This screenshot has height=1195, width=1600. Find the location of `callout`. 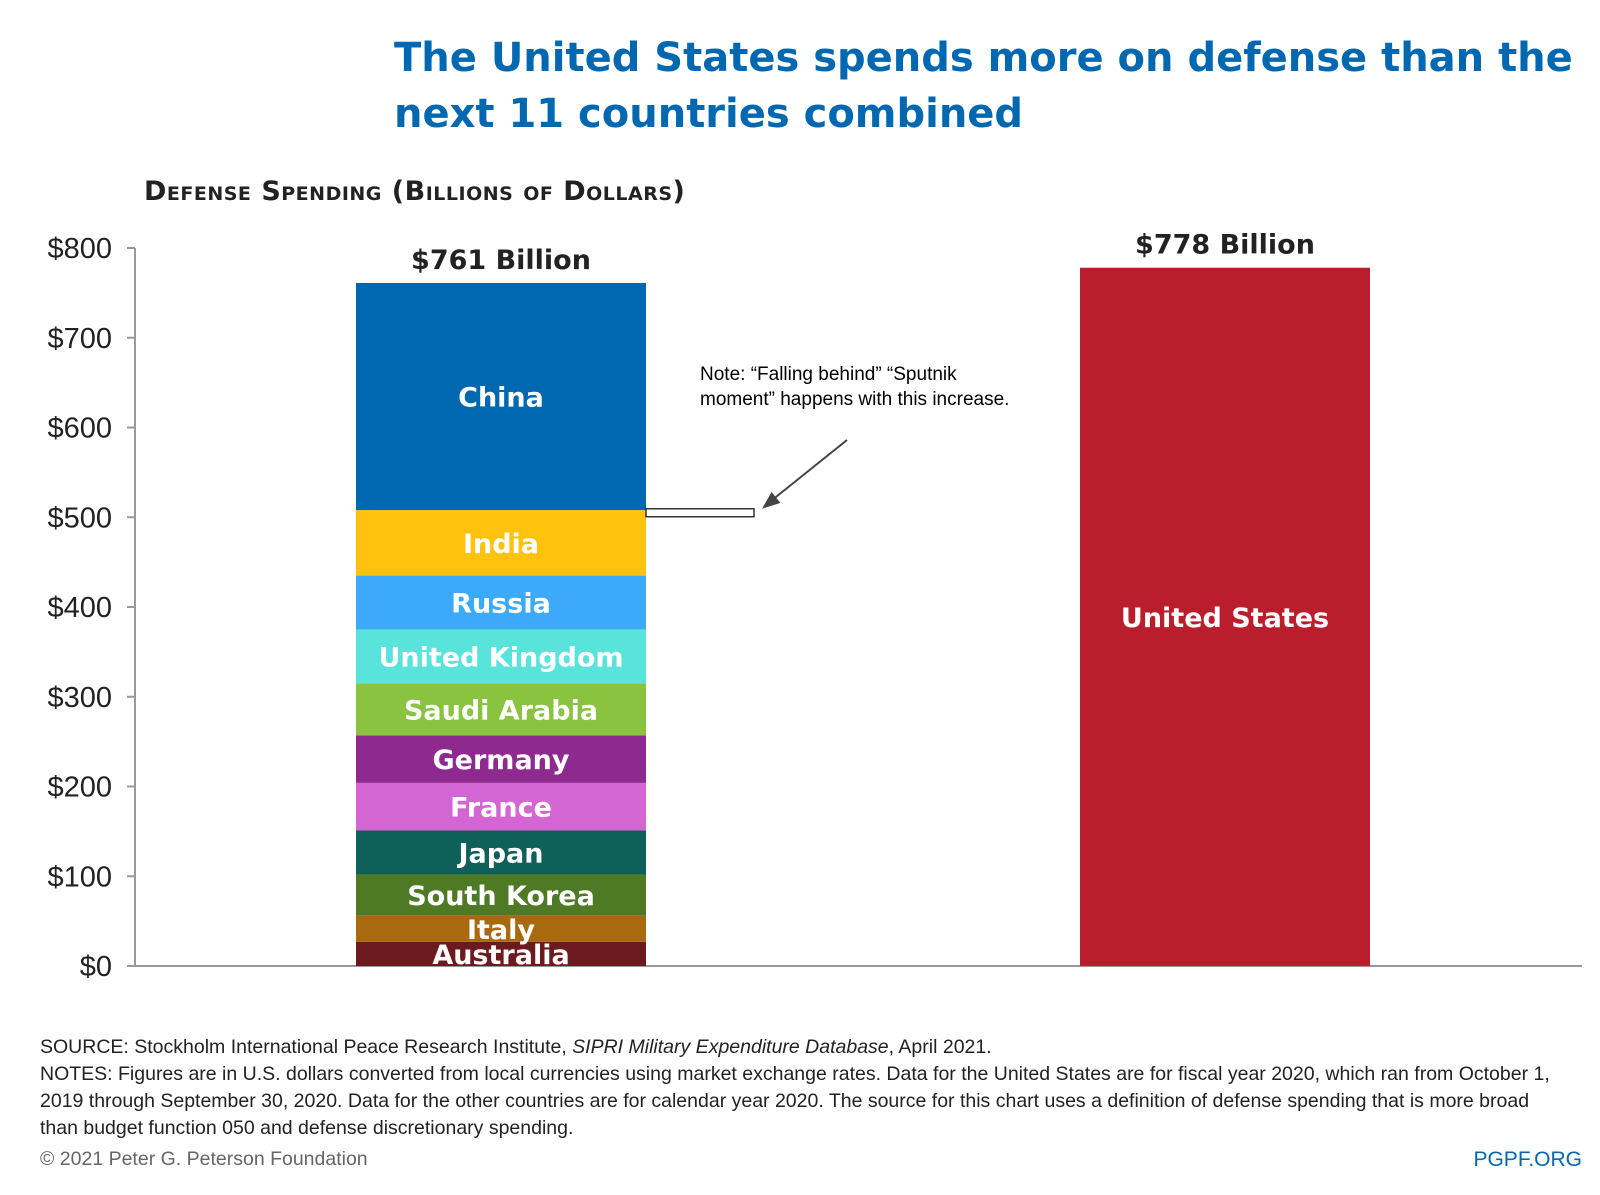

callout is located at coordinates (746, 478).